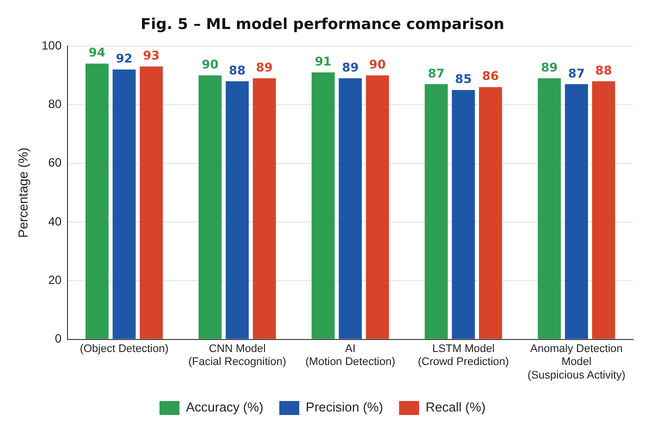 The width and height of the screenshot is (651, 437). What do you see at coordinates (322, 23) in the screenshot?
I see `chart-title: Fig. 5 – ML model performance comparison` at bounding box center [322, 23].